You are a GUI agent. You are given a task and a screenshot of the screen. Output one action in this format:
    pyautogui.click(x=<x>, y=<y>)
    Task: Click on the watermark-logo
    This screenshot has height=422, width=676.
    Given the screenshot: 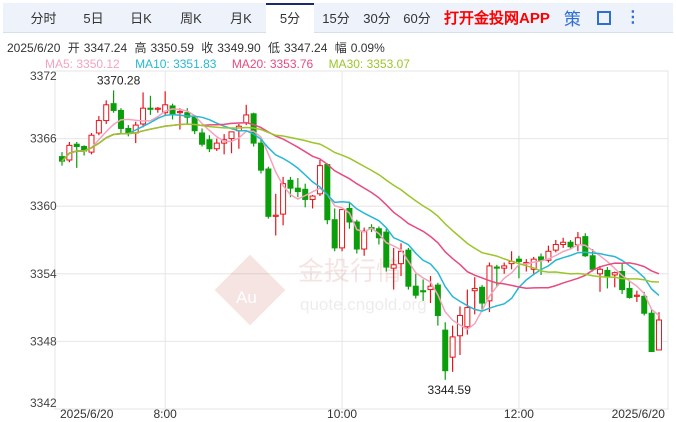 What is the action you would take?
    pyautogui.click(x=250, y=290)
    